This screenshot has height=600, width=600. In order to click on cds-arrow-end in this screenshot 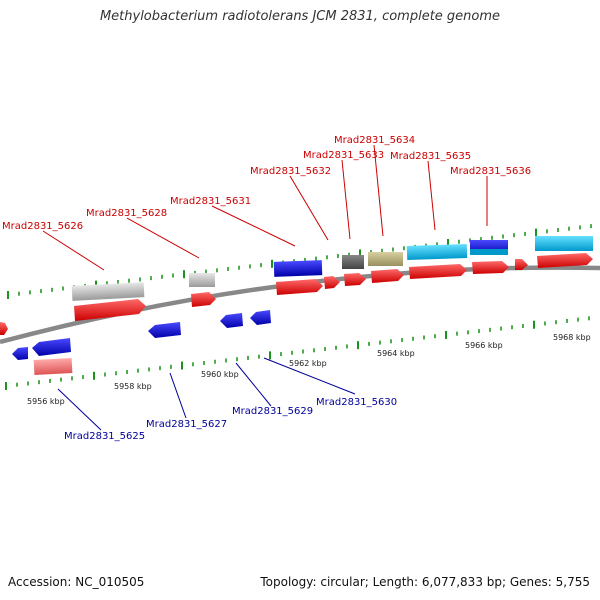, I will do `click(565, 260)`.